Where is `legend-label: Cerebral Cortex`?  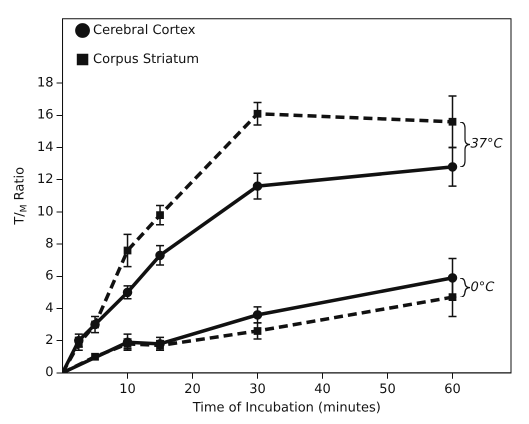
legend-label: Cerebral Cortex is located at coordinates (144, 30).